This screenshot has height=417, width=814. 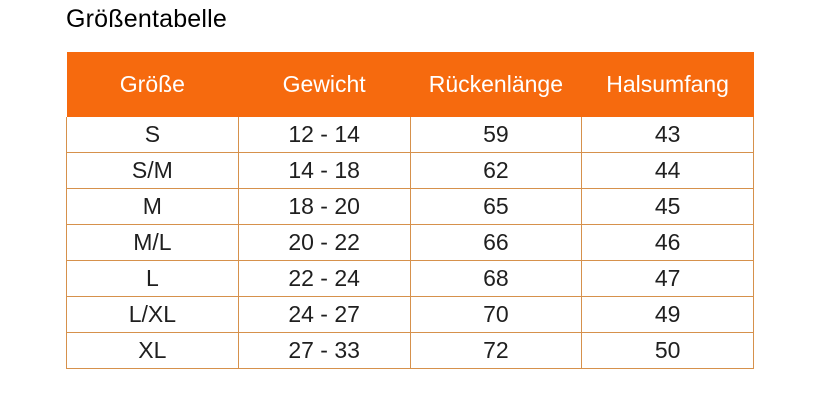 I want to click on cell-back-length: 66, so click(x=496, y=242).